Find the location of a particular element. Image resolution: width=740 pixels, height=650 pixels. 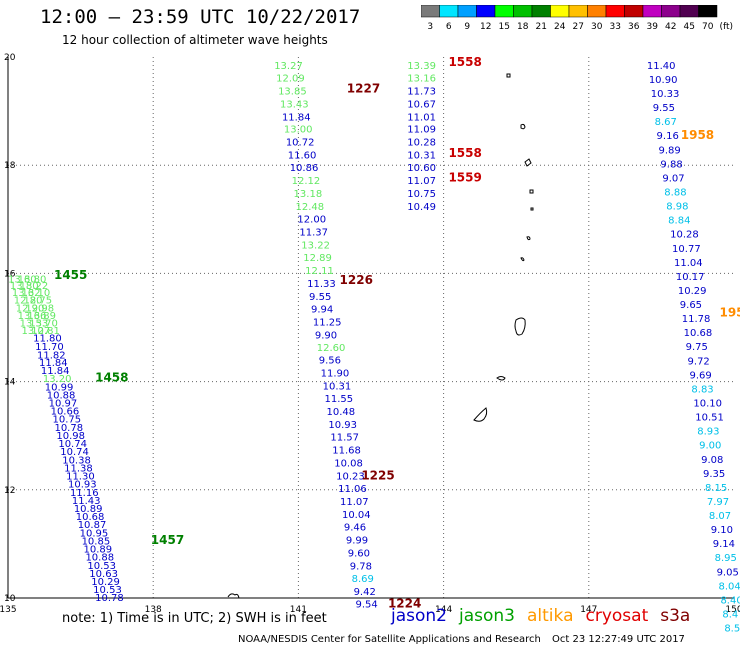

chart-title: 12:00 – 23:59 UTC 10/22/2017 is located at coordinates (200, 17).